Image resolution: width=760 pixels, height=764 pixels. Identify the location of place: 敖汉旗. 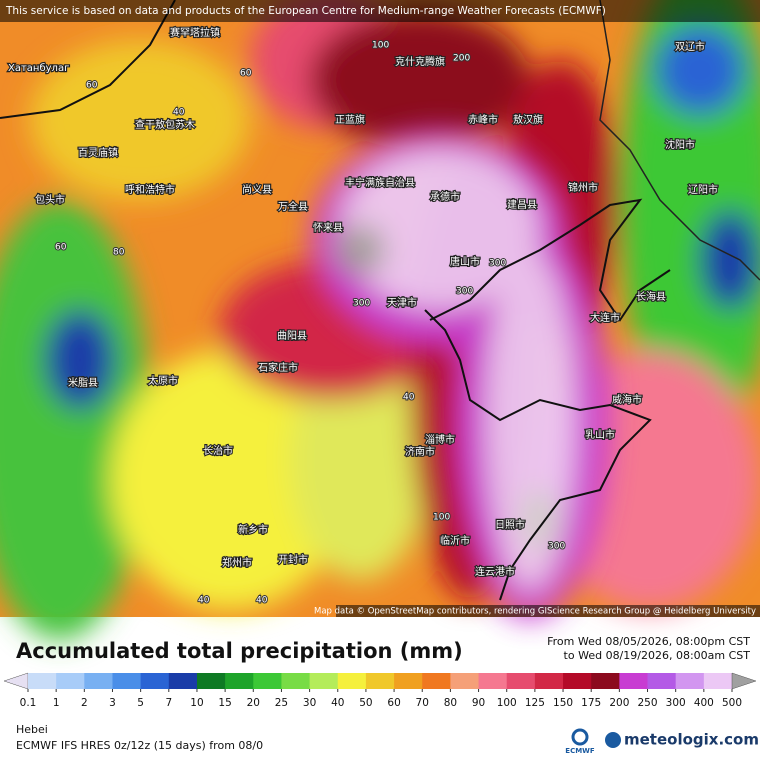
(528, 119).